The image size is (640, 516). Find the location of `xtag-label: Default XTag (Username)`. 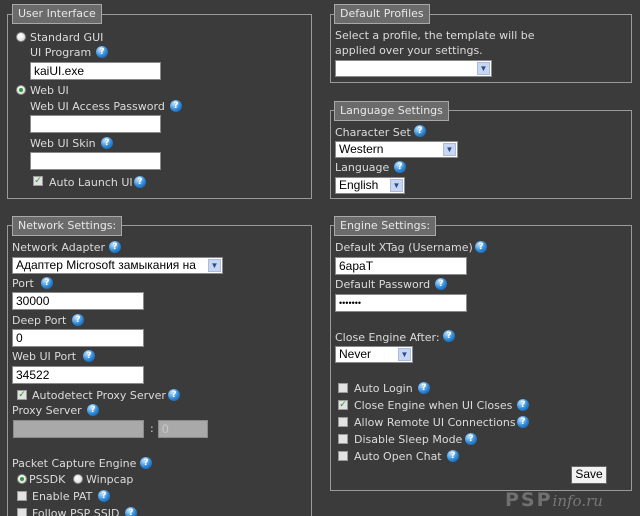

xtag-label: Default XTag (Username) is located at coordinates (404, 247).